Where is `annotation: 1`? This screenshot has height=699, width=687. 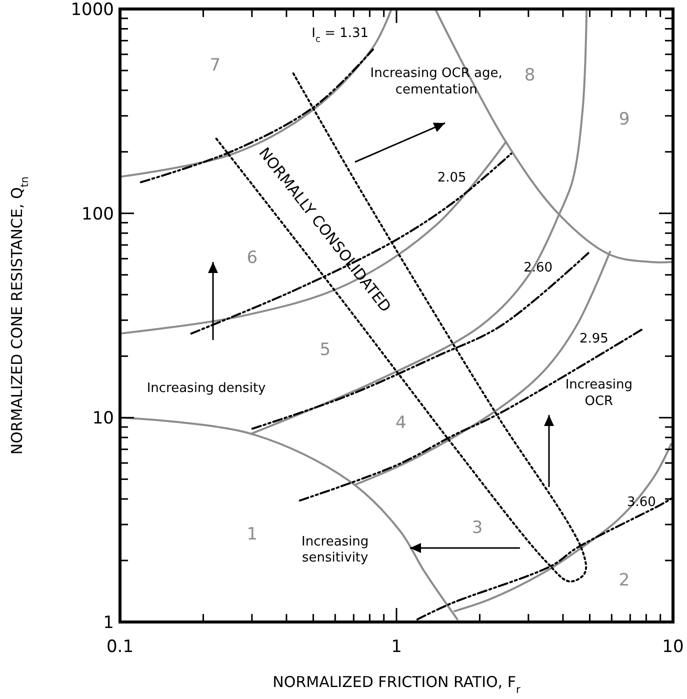 annotation: 1 is located at coordinates (252, 534).